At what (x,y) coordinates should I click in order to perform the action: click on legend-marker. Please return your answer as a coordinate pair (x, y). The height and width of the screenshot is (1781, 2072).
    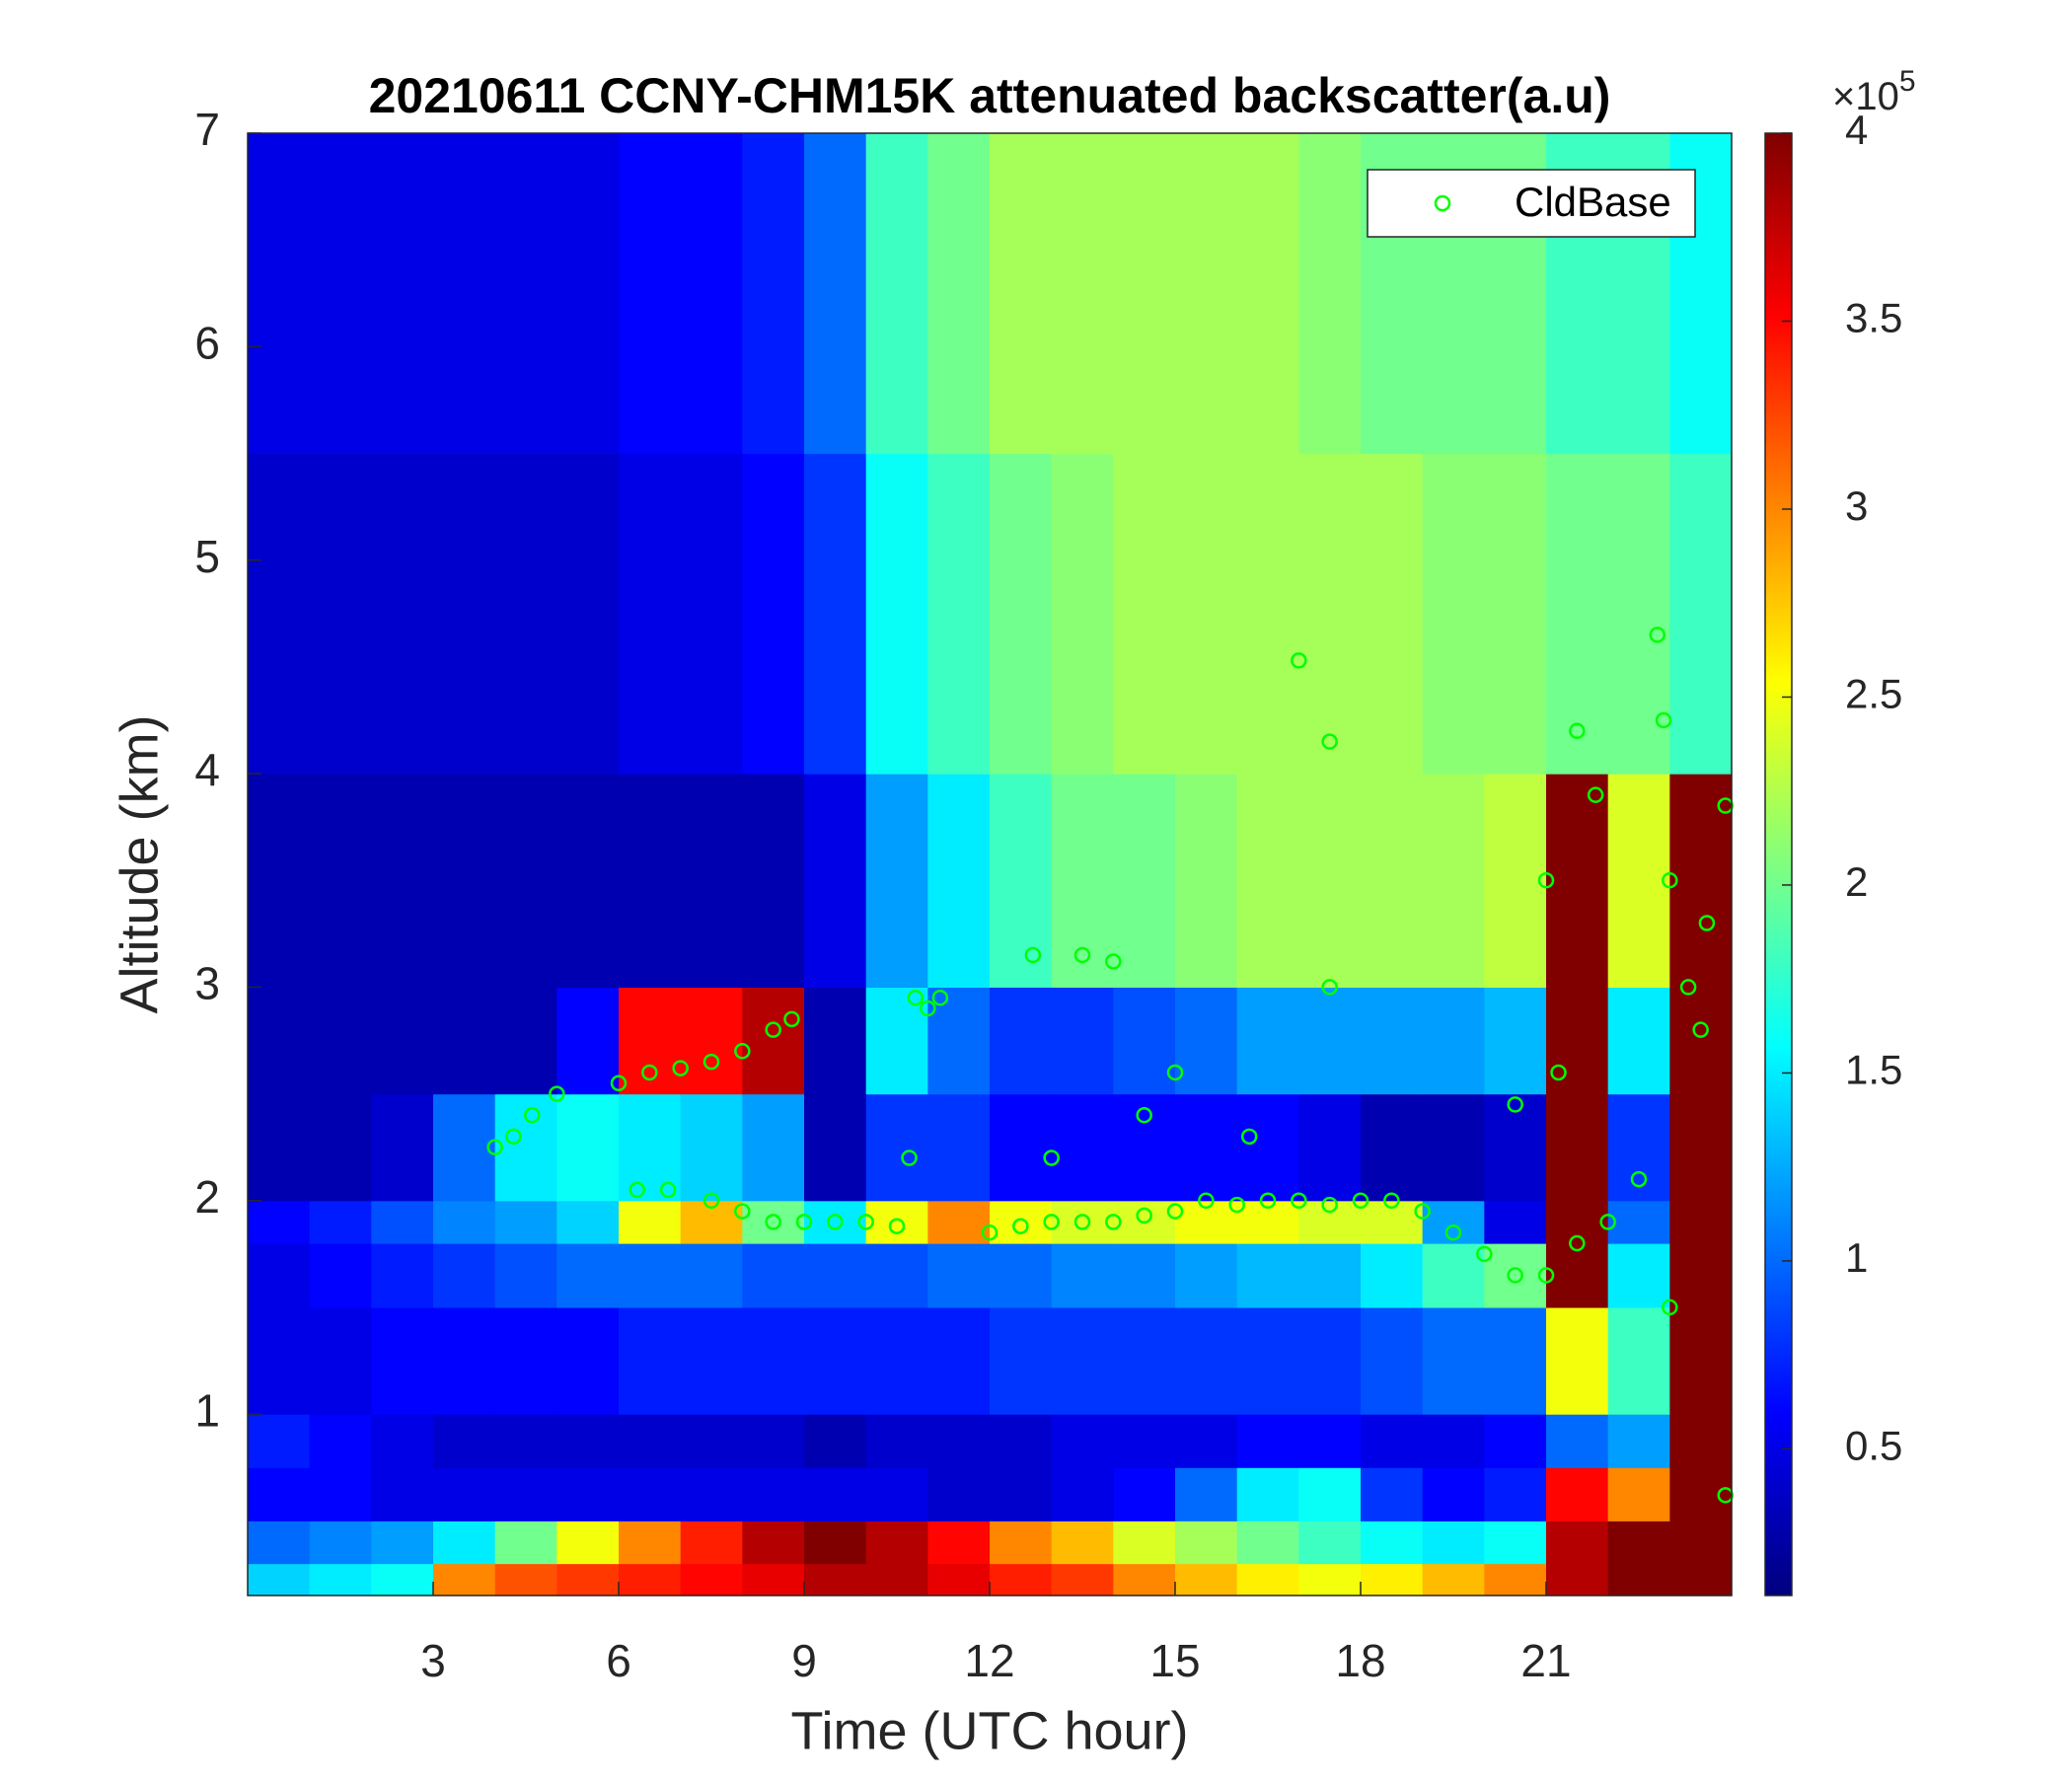
    Looking at the image, I should click on (1443, 203).